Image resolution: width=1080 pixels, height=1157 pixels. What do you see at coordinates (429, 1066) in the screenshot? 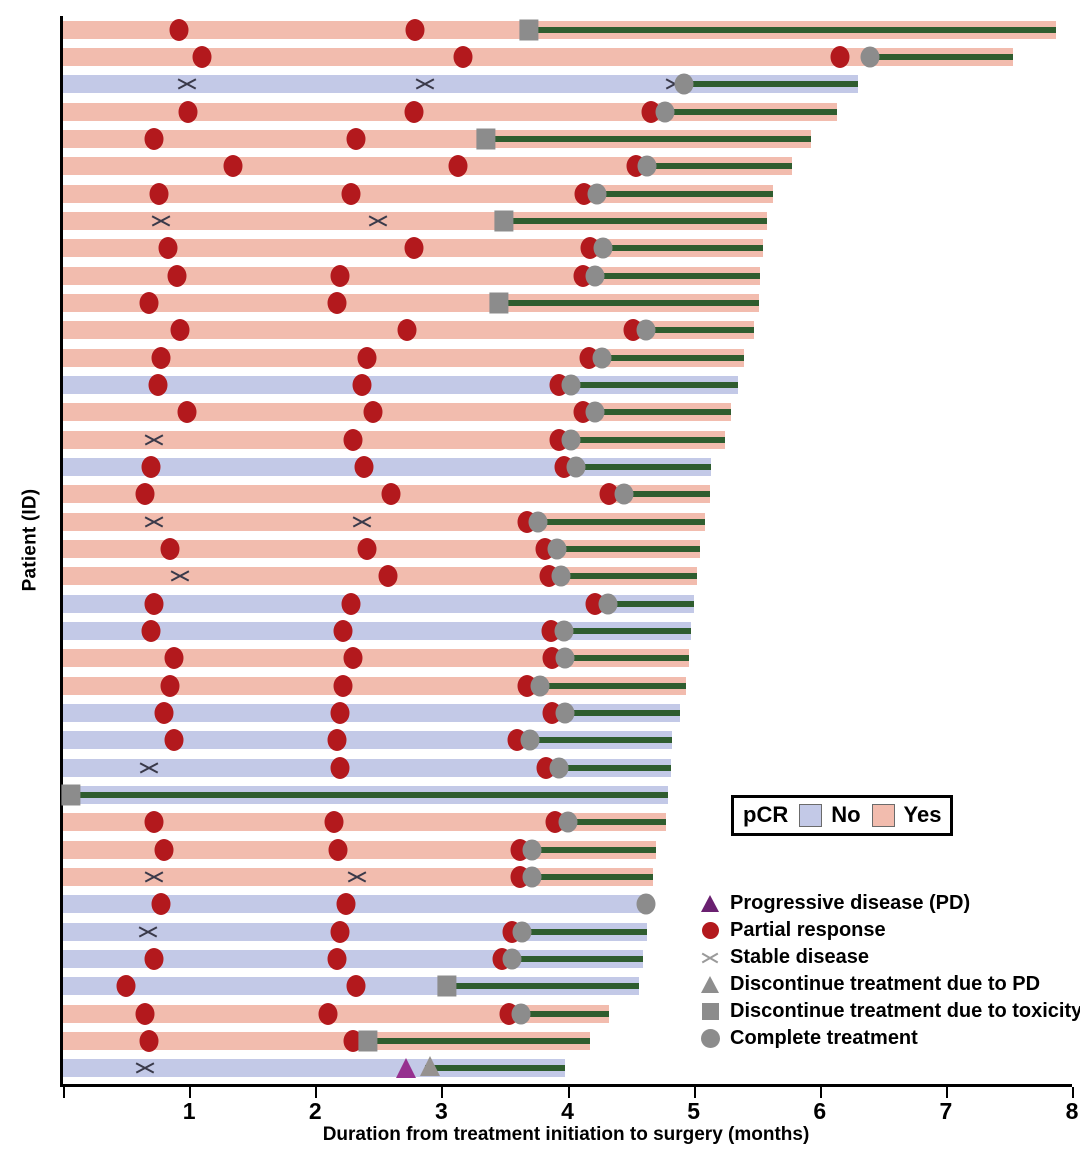
I see `discontinue-pd-marker` at bounding box center [429, 1066].